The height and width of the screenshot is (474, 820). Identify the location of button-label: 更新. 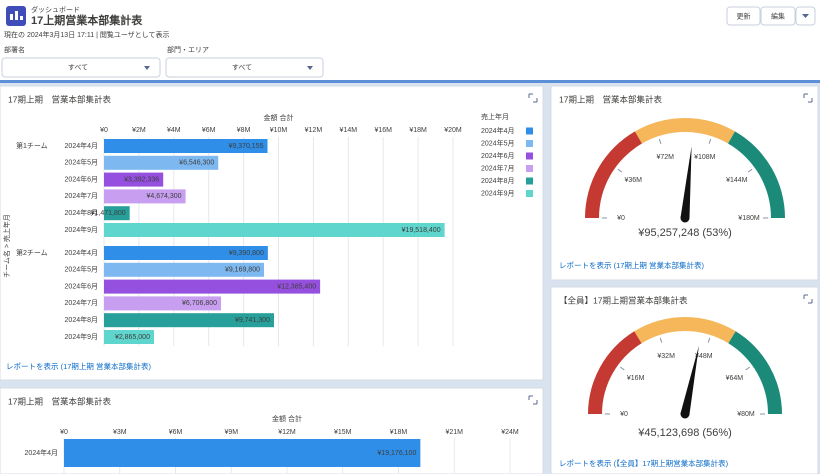
(744, 15).